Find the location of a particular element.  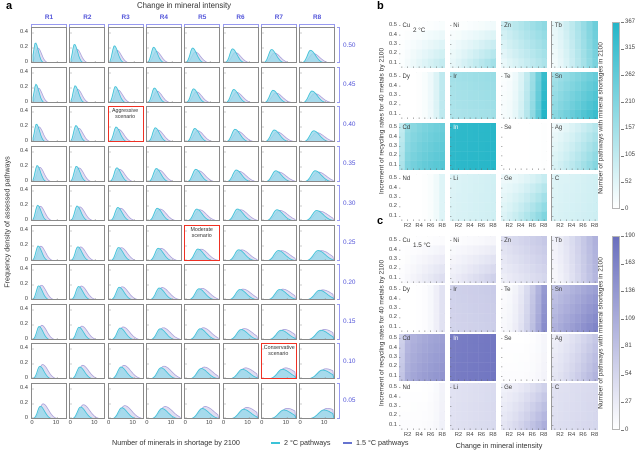

heatmap-Zn: Zn is located at coordinates (523, 45).